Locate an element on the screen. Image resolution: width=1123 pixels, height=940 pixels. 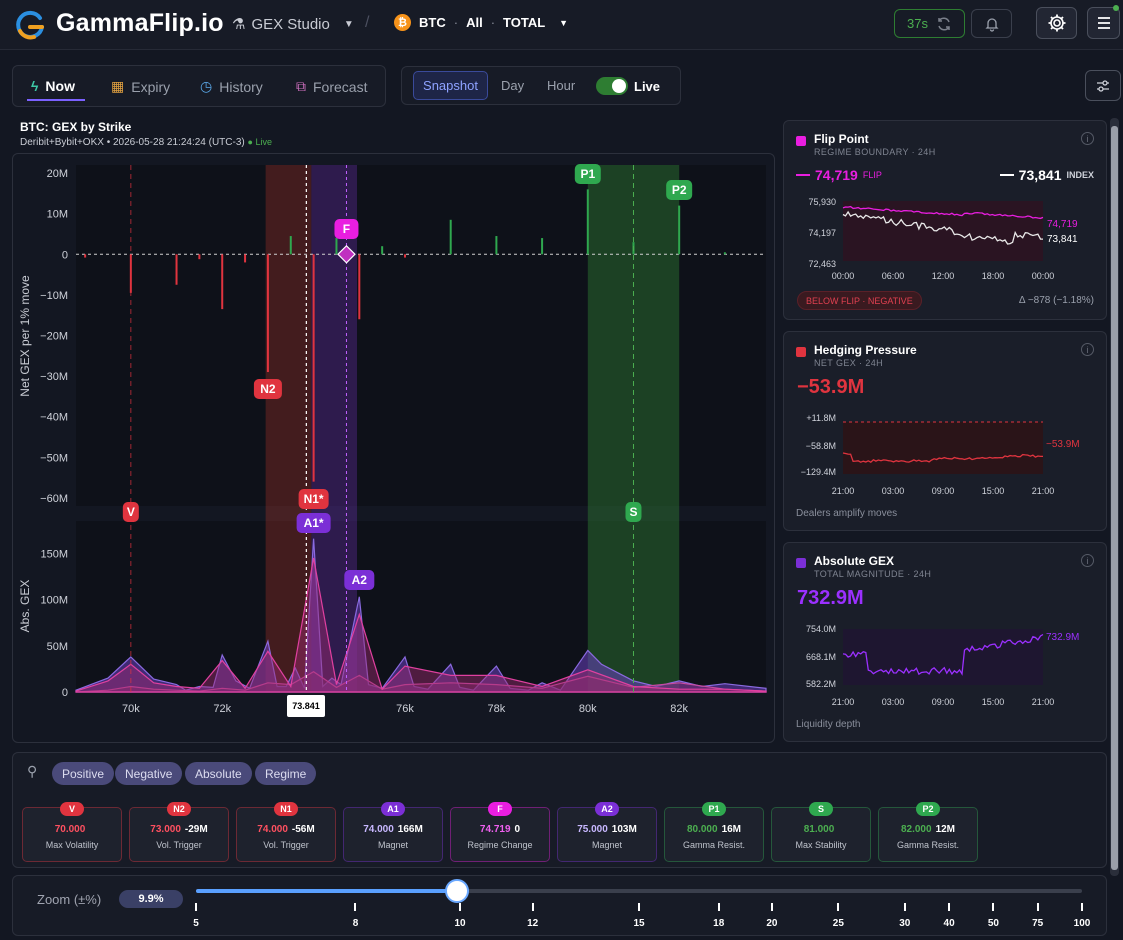
level-card: P2 82.000 12M Gamma Resist. is located at coordinates (928, 832).